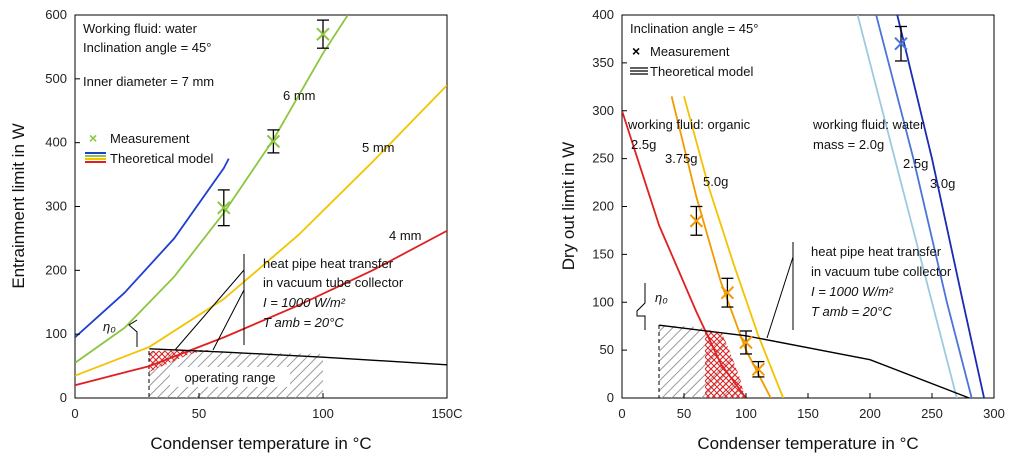  I want to click on operating-range-label: operating range, so click(229, 377).